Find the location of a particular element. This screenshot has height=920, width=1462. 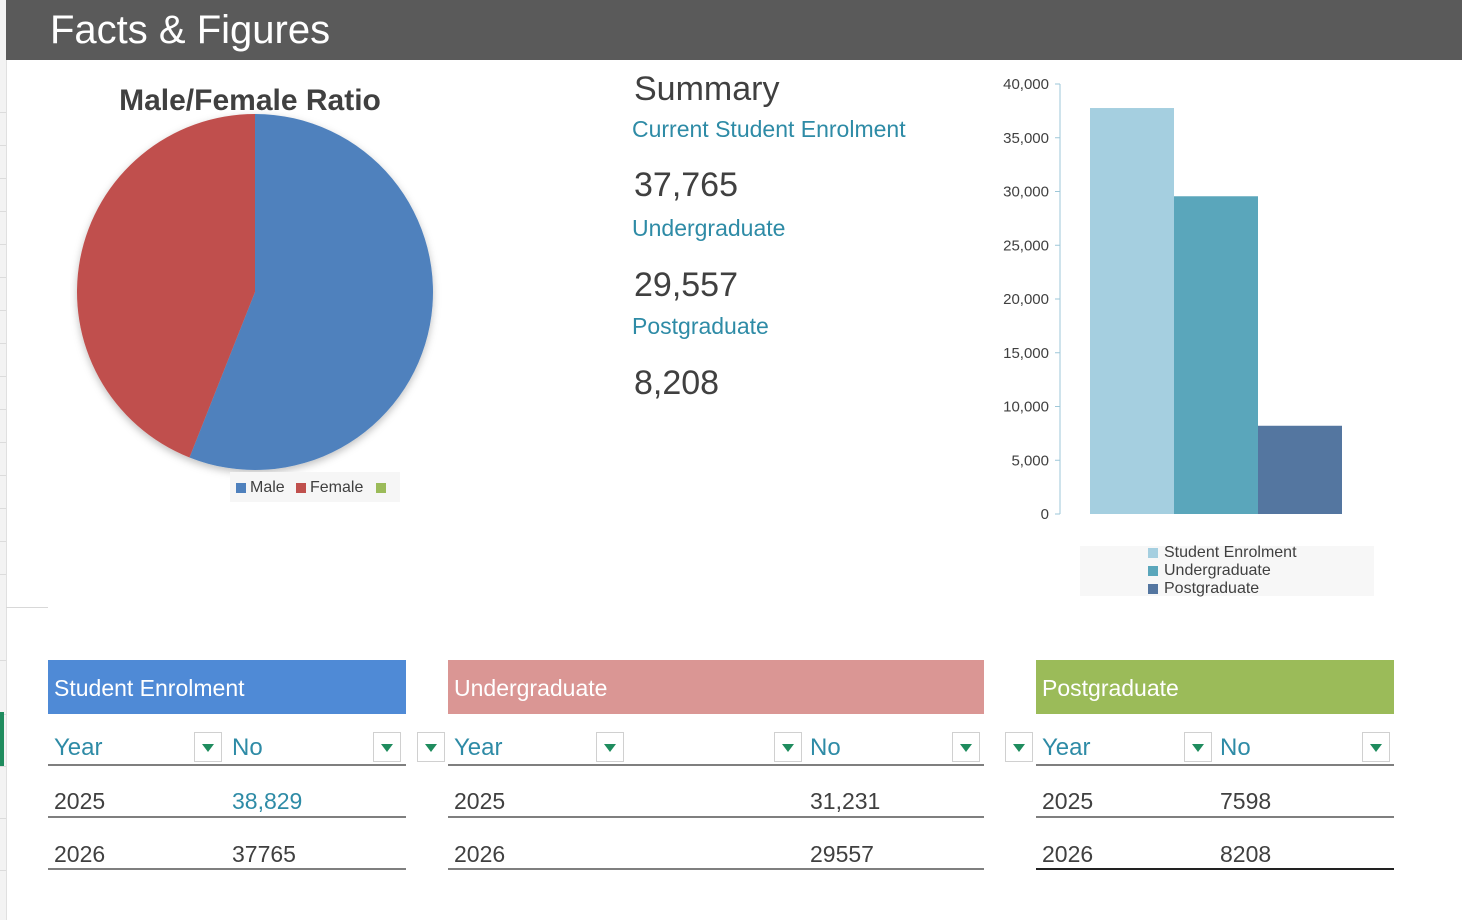

pie-slice-female is located at coordinates (165, 286).